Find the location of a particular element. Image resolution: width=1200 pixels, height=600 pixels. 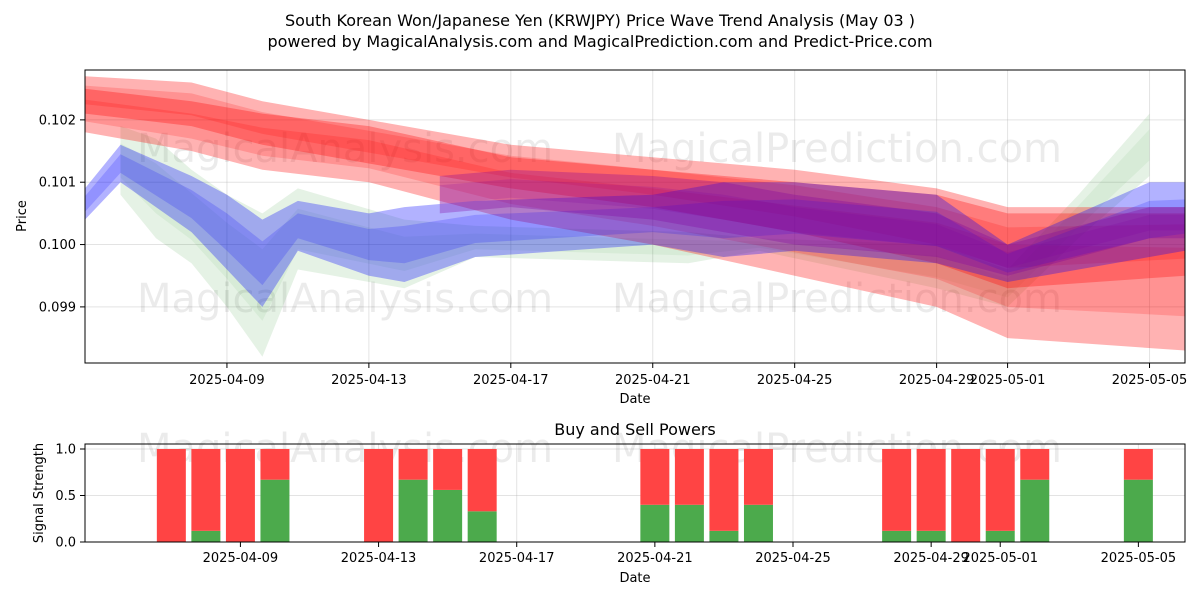

price-x-tick-label: 2025-05-05 is located at coordinates (1150, 380).